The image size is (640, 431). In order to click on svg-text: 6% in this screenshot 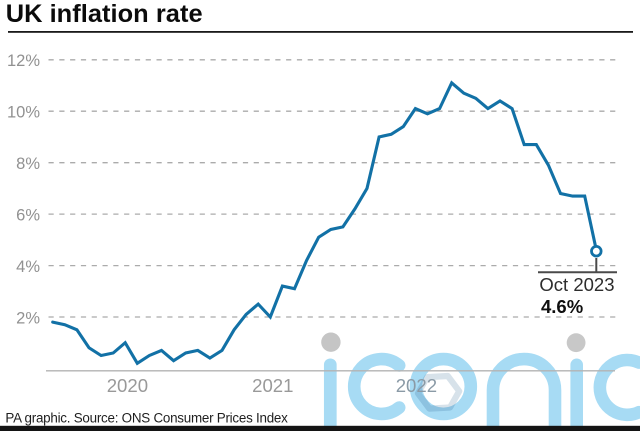, I will do `click(28, 215)`.